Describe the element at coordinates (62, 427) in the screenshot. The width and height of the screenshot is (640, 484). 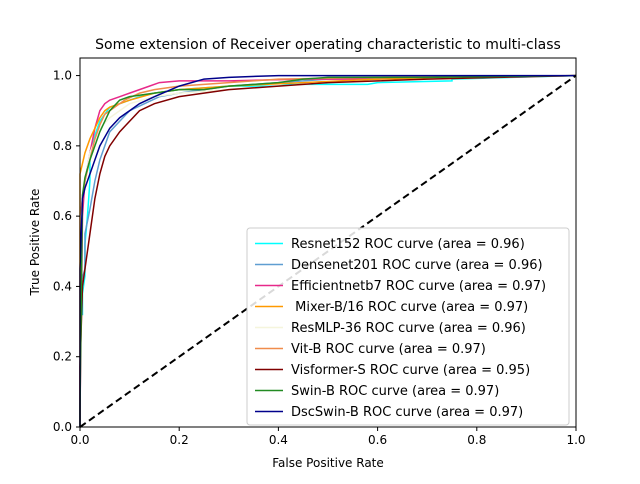
I see `y-tick-label: 0.0` at that location.